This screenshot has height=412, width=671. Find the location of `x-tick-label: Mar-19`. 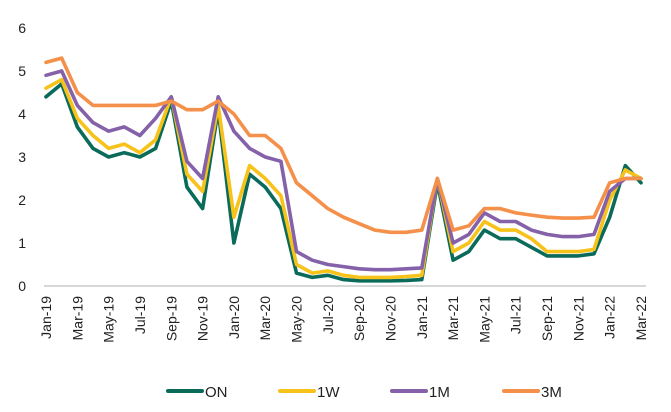

x-tick-label: Mar-19 is located at coordinates (77, 318).